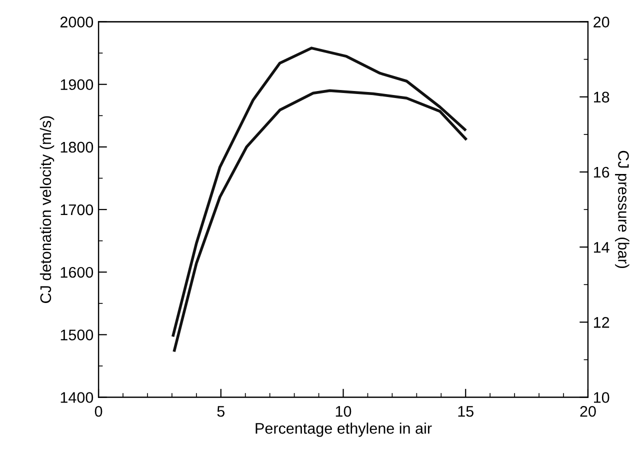 This screenshot has height=454, width=644. I want to click on y-tick-label: 1600, so click(77, 272).